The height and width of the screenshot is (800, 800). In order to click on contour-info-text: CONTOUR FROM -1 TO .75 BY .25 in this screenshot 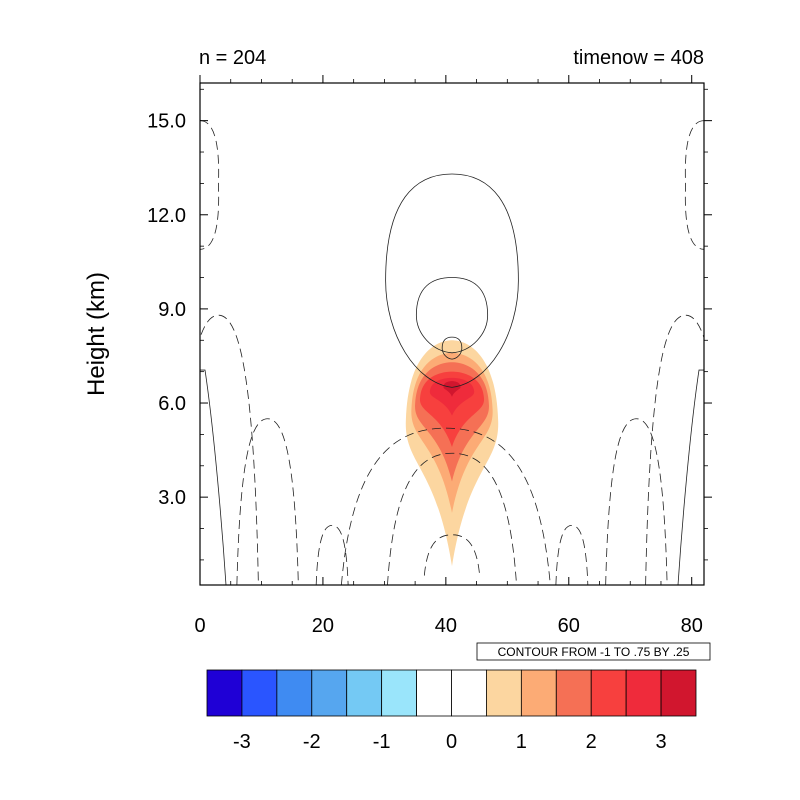, I will do `click(594, 652)`.